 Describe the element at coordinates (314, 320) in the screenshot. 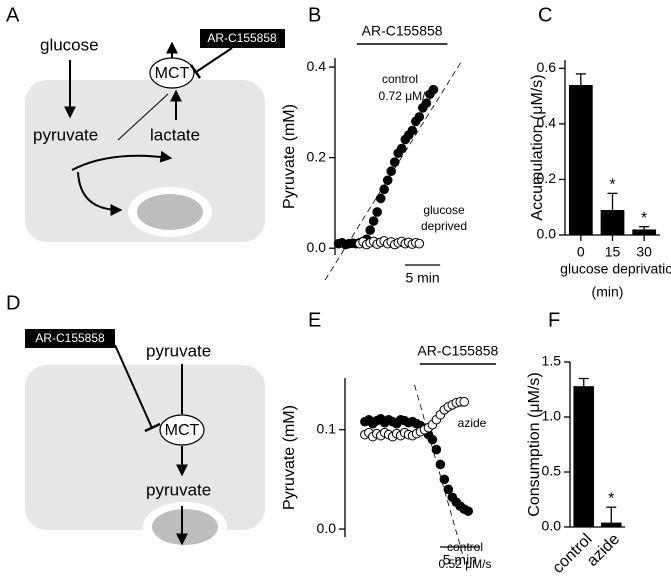

I see `panel-letter: E` at that location.